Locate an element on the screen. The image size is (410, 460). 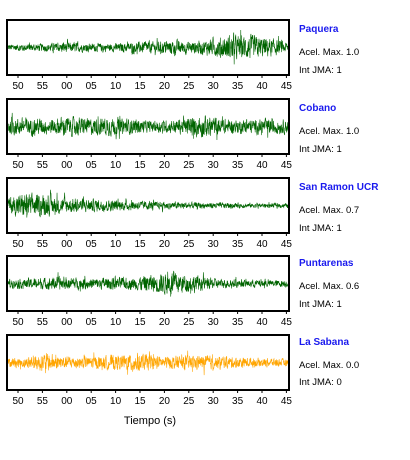
panel-la-sabana: 50 55 00 05 10 15 20 25 30 35 40 45 is located at coordinates (149, 370).